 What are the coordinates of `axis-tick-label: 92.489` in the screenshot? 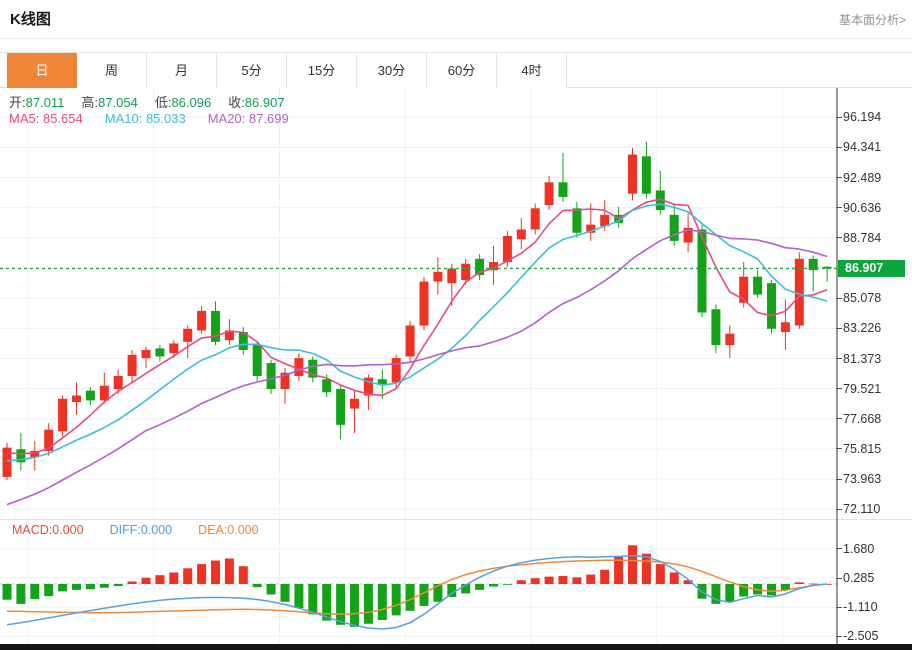 It's located at (862, 177).